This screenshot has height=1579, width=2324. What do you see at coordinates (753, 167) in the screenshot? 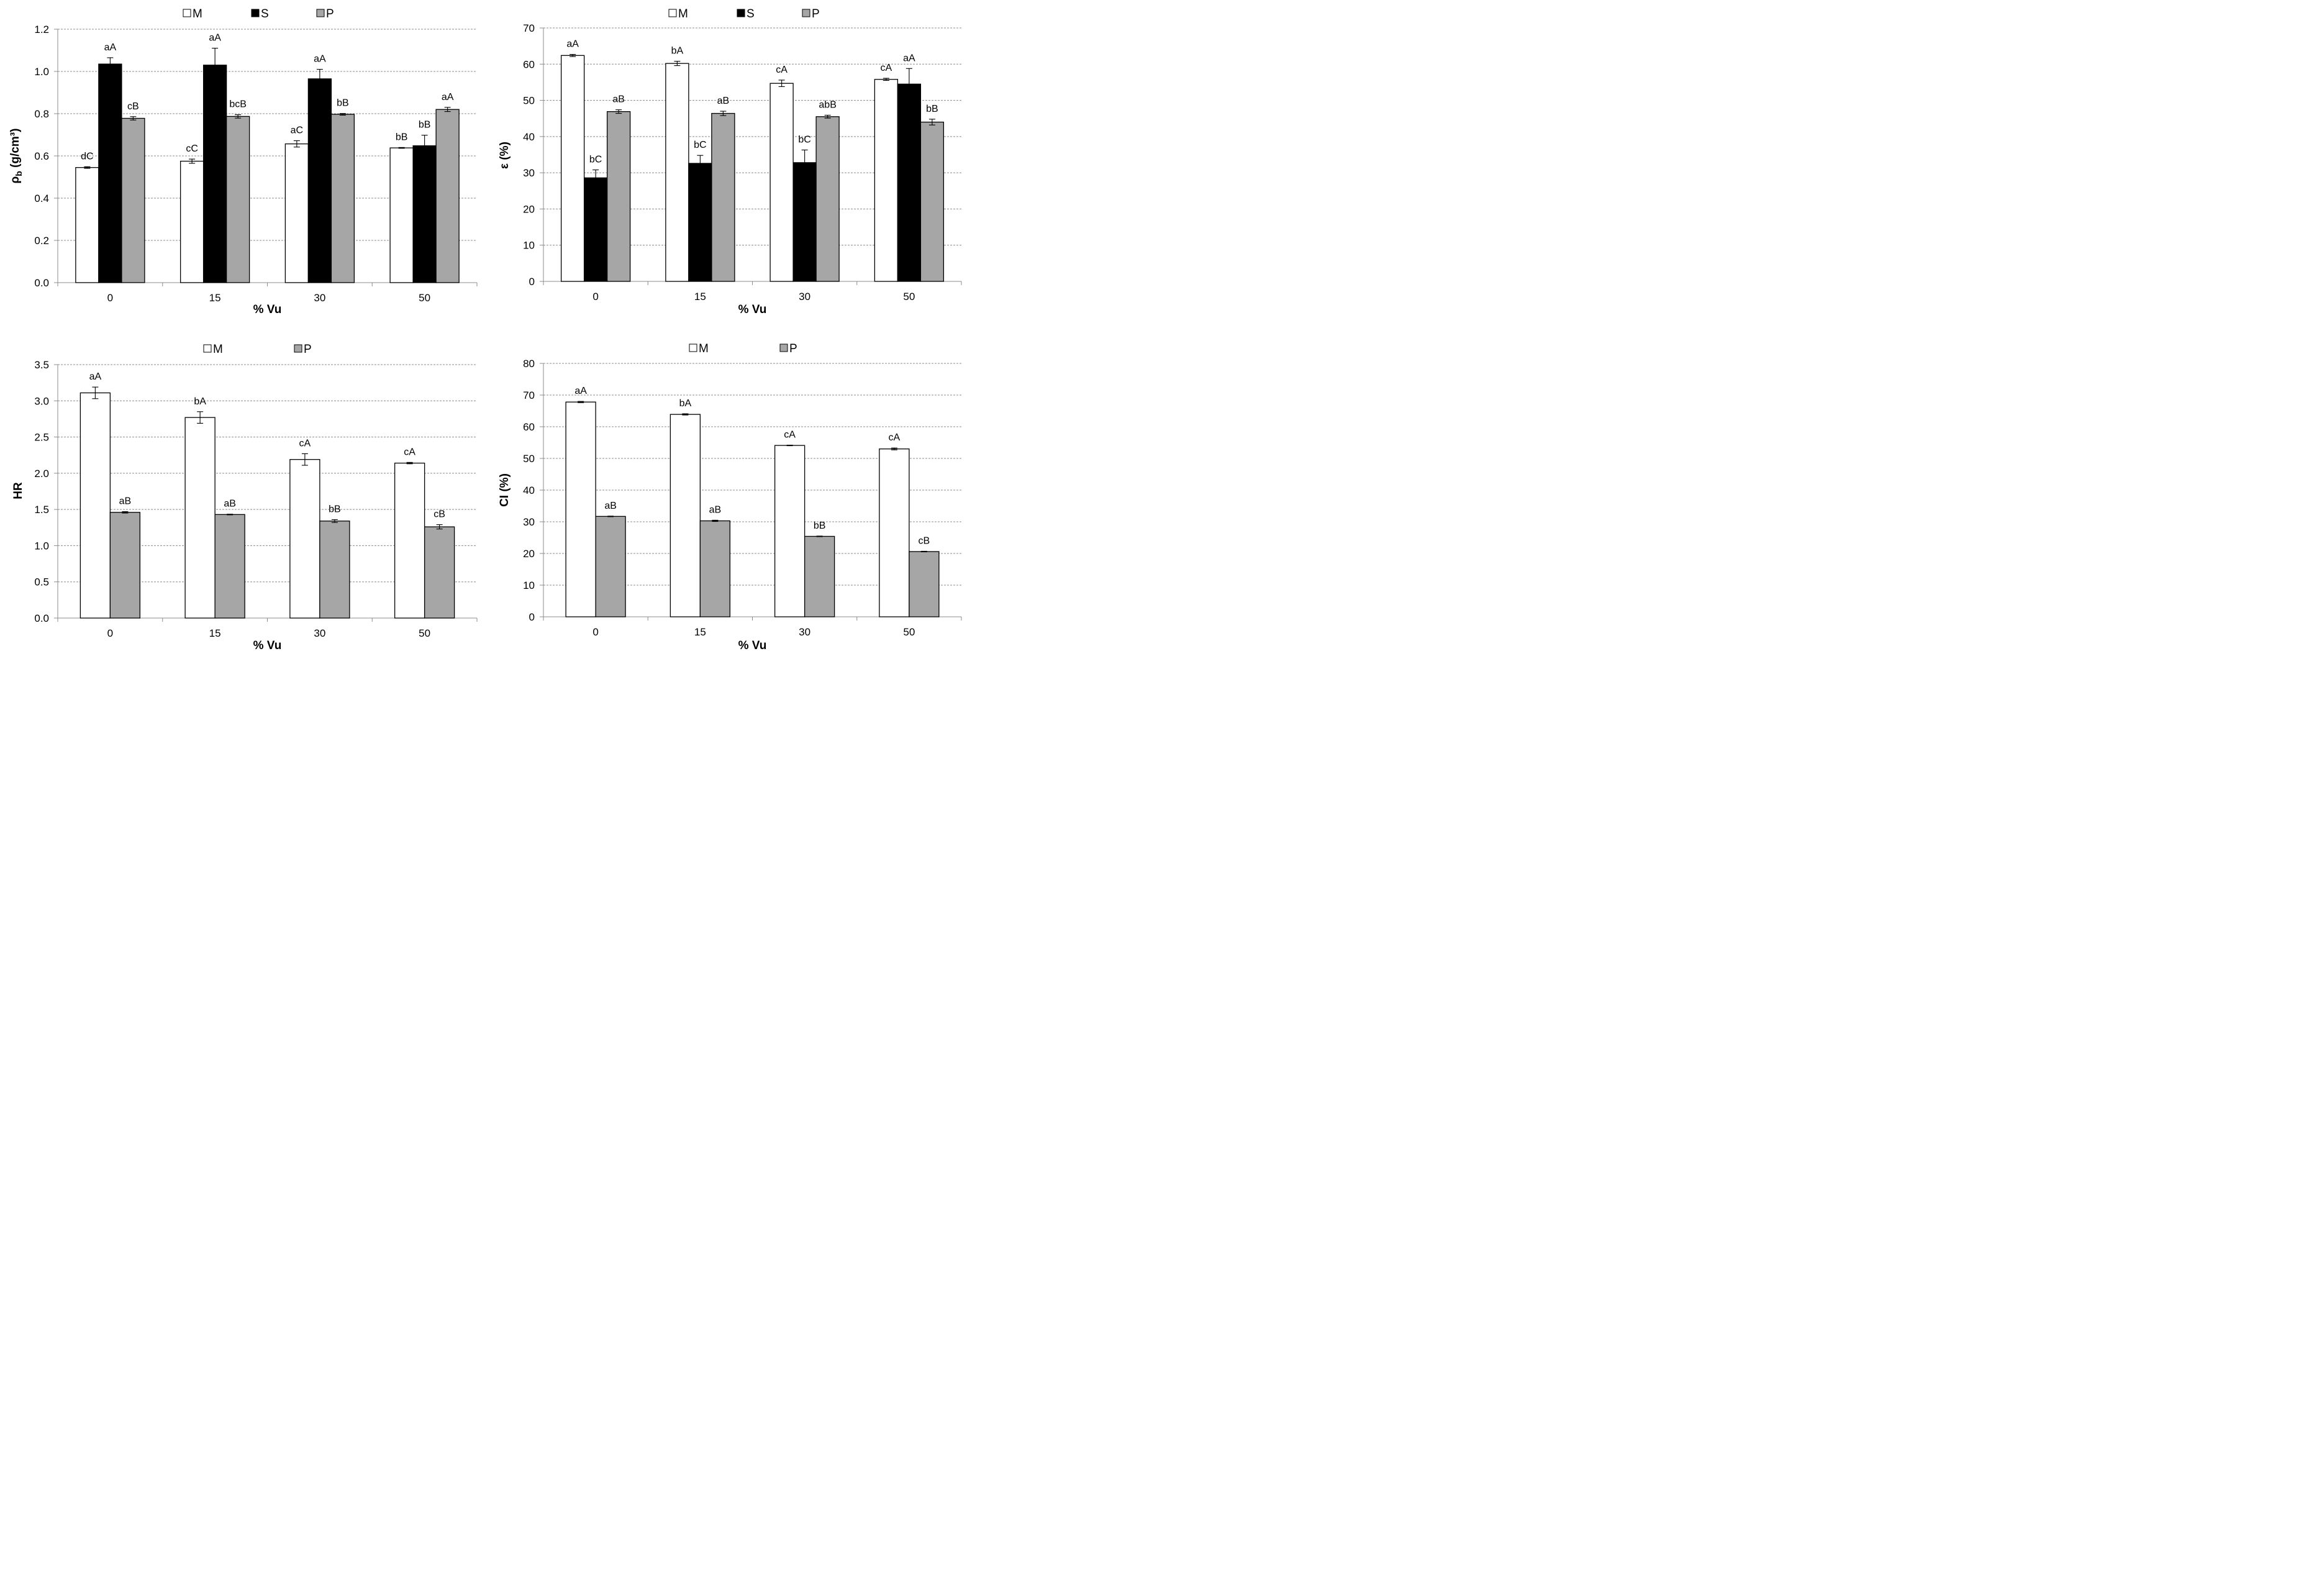
I see `series-S: bC bC bC aA` at bounding box center [753, 167].